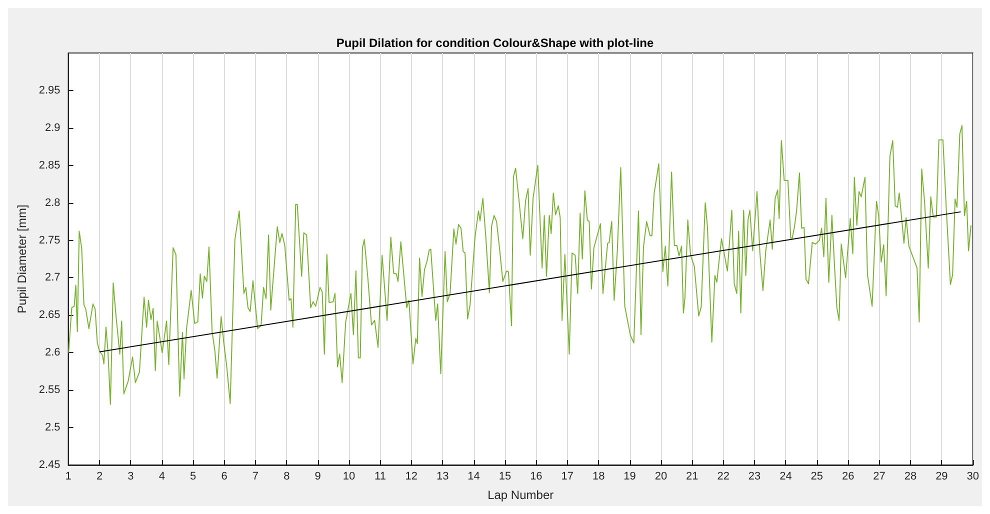  What do you see at coordinates (255, 476) in the screenshot?
I see `x-tick-label: 7` at bounding box center [255, 476].